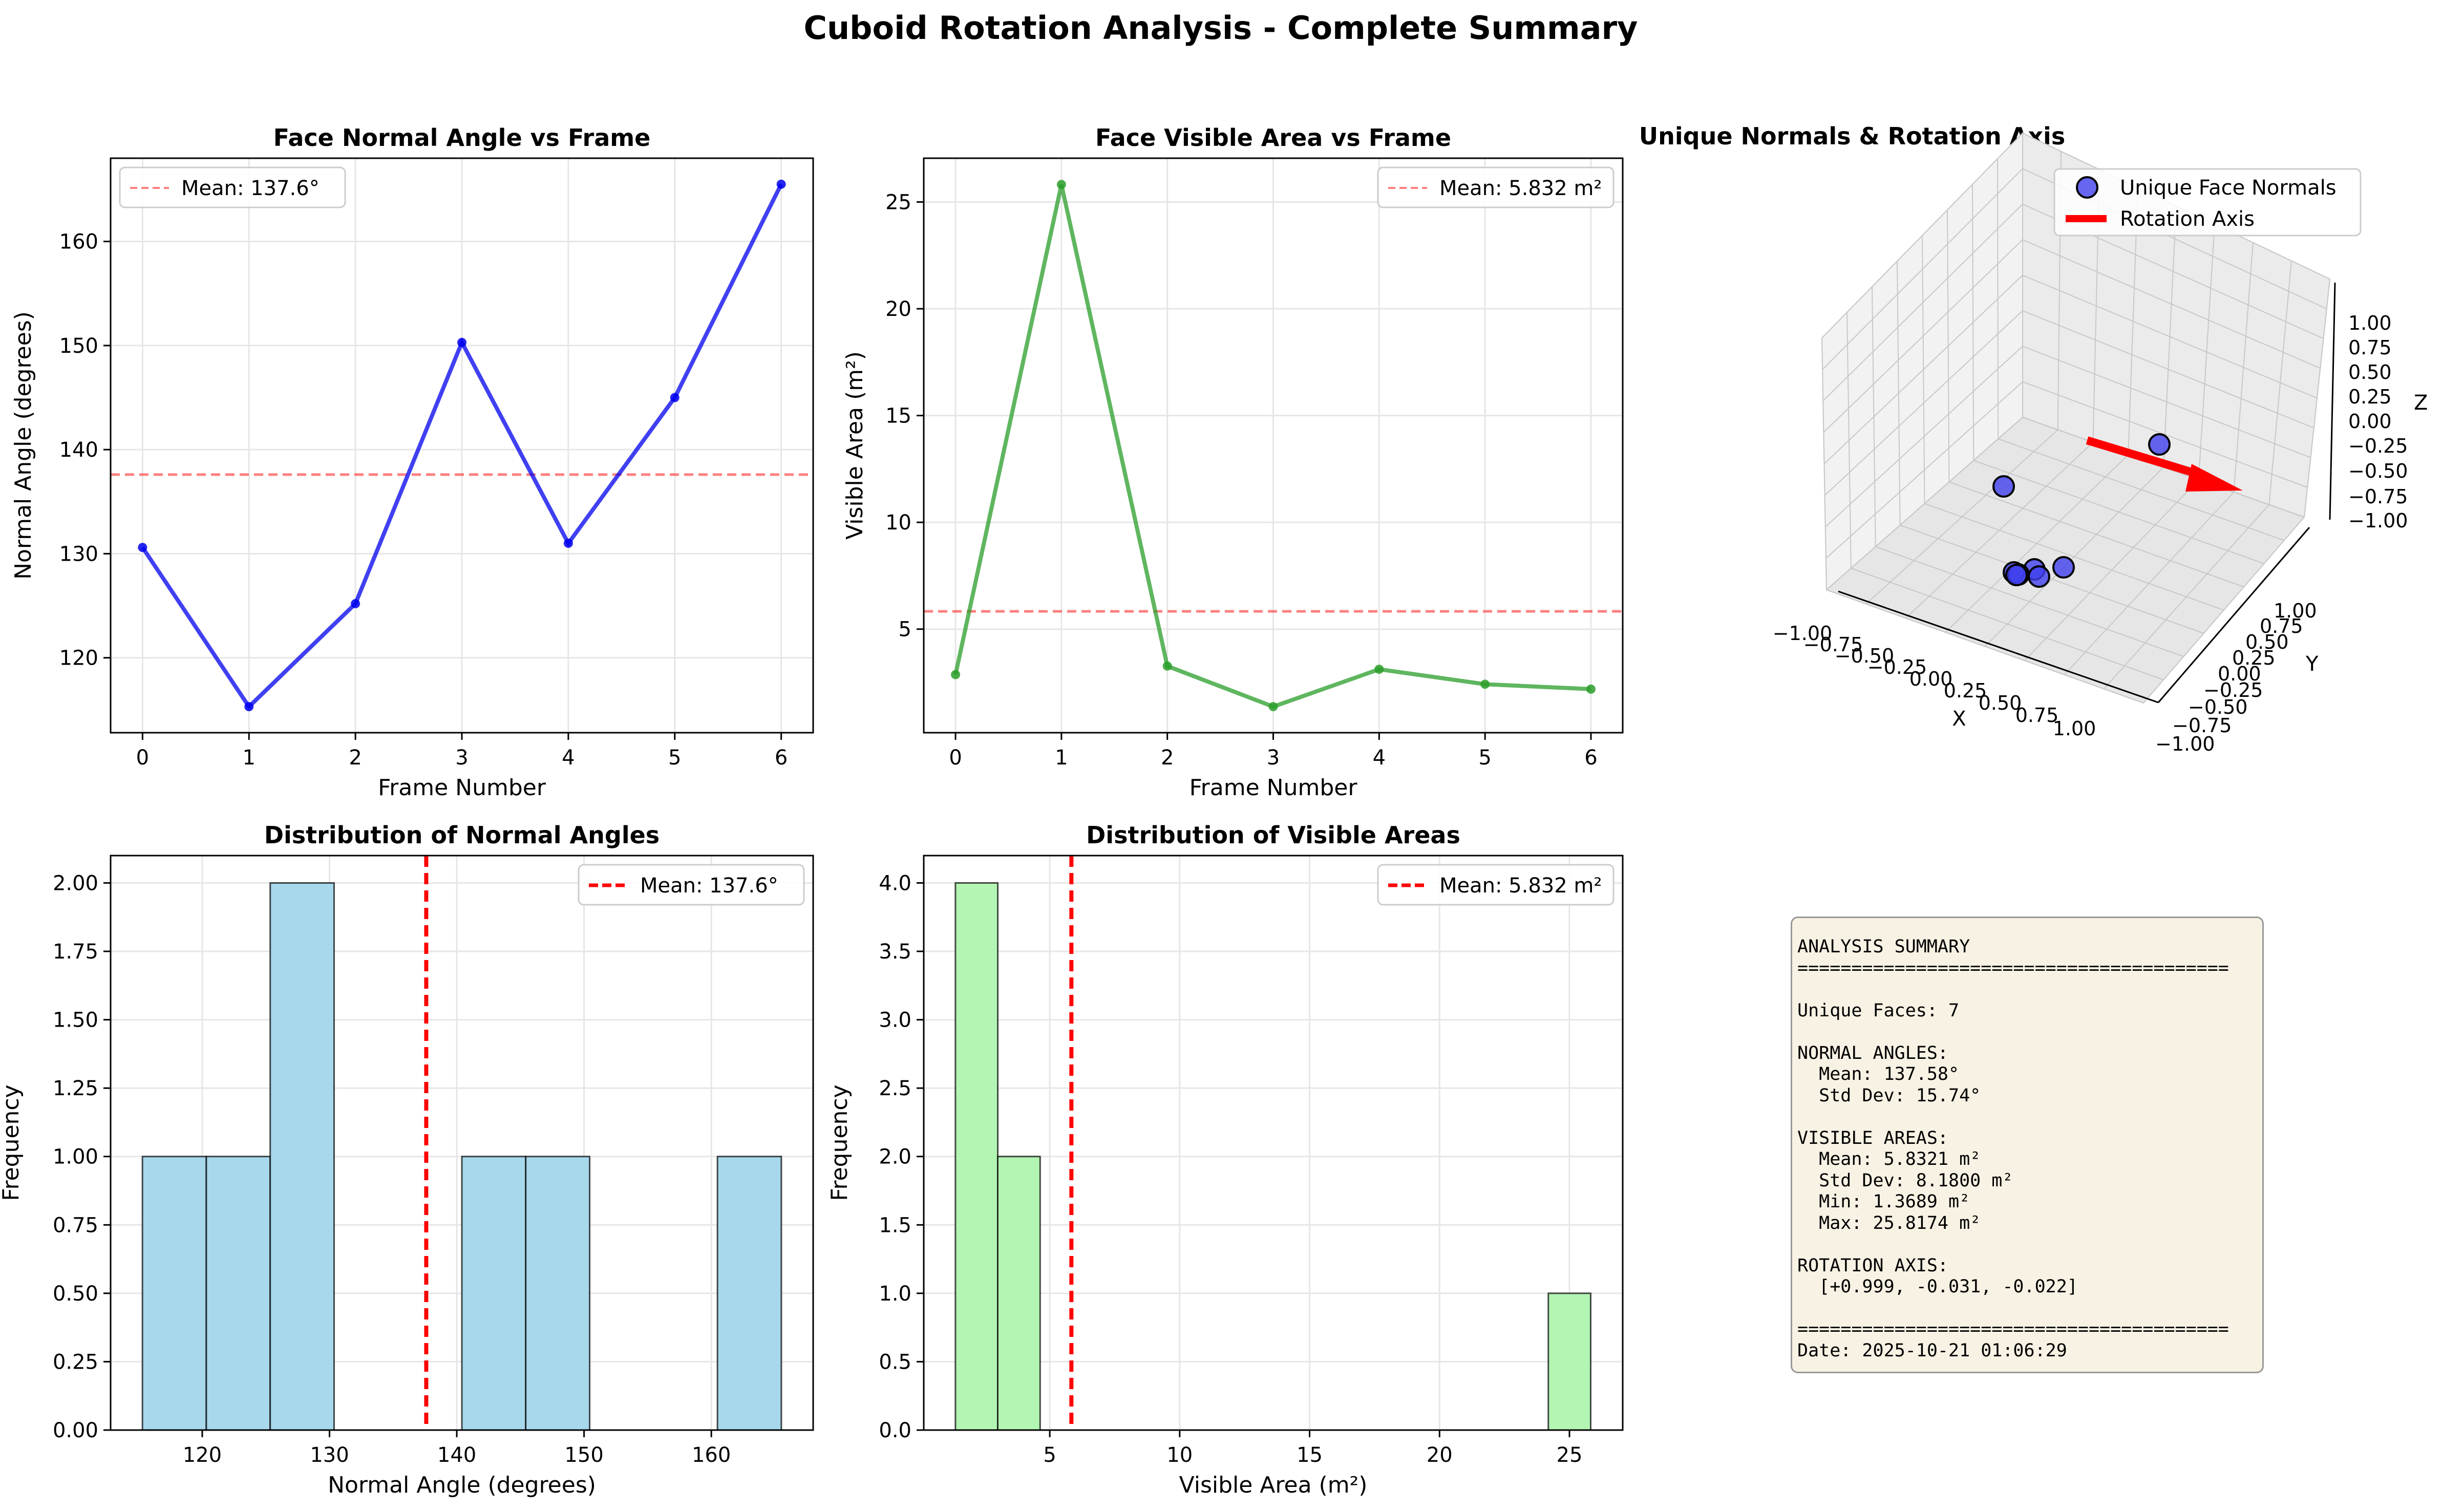 Image resolution: width=2442 pixels, height=1512 pixels. What do you see at coordinates (1379, 758) in the screenshot?
I see `area-line-xtick-label: 4` at bounding box center [1379, 758].